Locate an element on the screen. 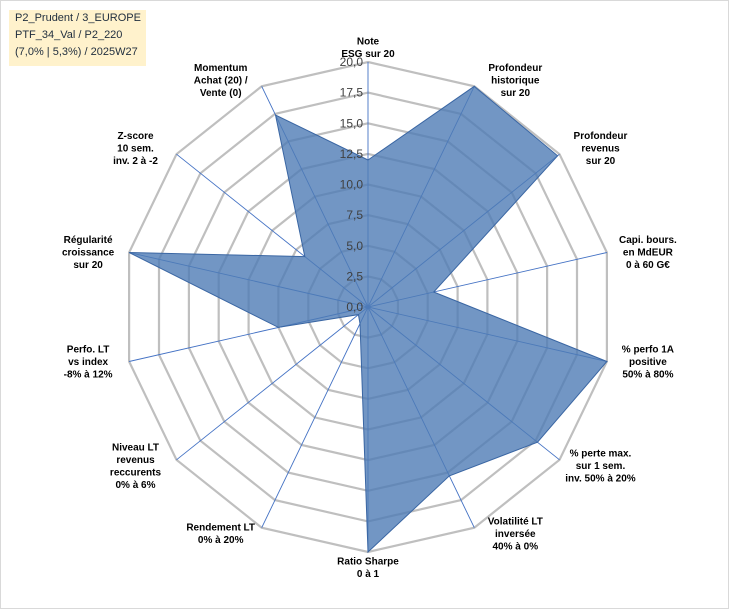  info-line-profile: P2_Prudent / 3_EUROPE is located at coordinates (78, 18).